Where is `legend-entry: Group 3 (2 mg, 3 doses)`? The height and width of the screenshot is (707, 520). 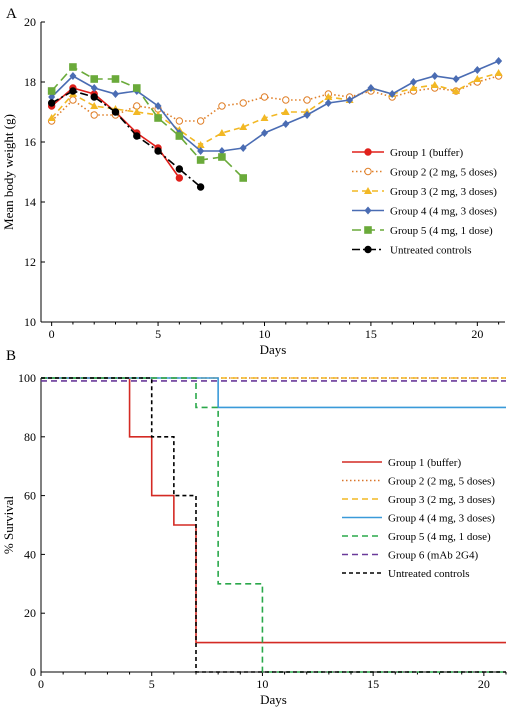
legend-entry: Group 3 (2 mg, 3 doses) is located at coordinates (418, 500).